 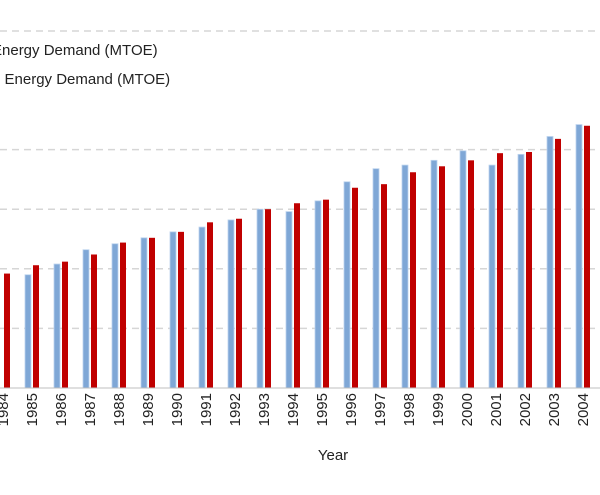 I want to click on bar-series-1-2002, so click(x=521, y=271).